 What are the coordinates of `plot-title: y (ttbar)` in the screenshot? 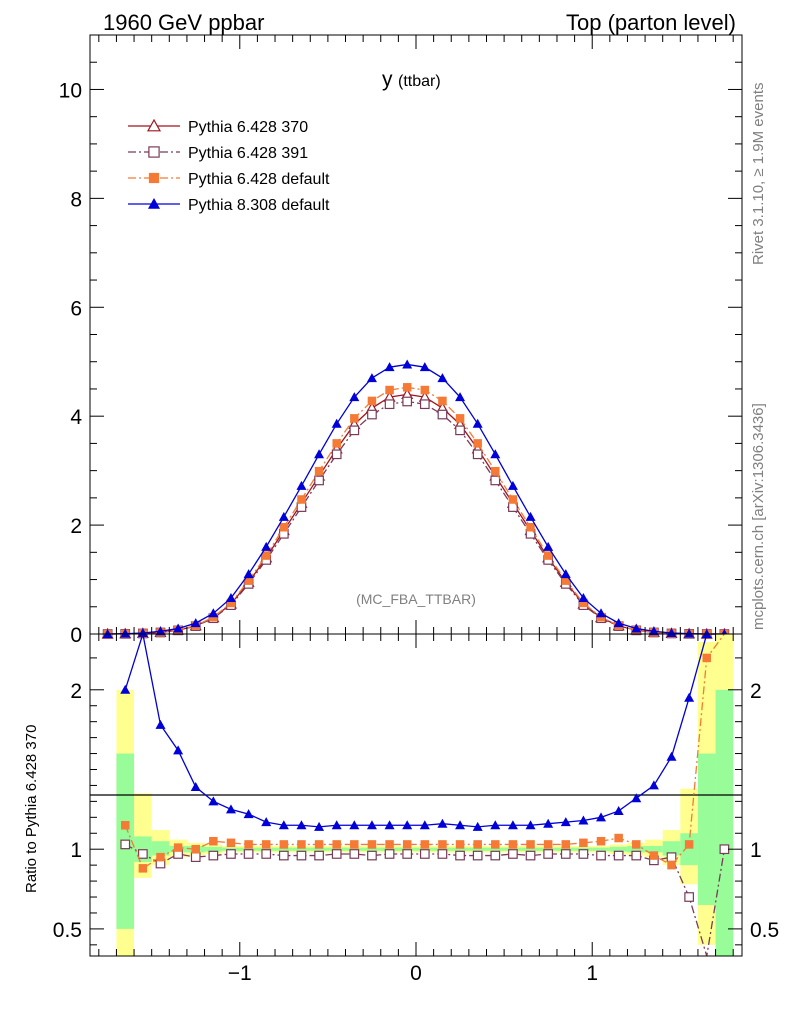 It's located at (411, 79).